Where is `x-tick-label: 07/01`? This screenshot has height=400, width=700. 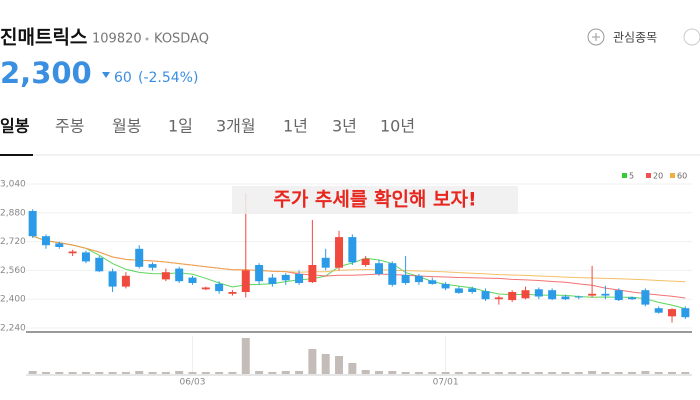 x-tick-label: 07/01 is located at coordinates (446, 383).